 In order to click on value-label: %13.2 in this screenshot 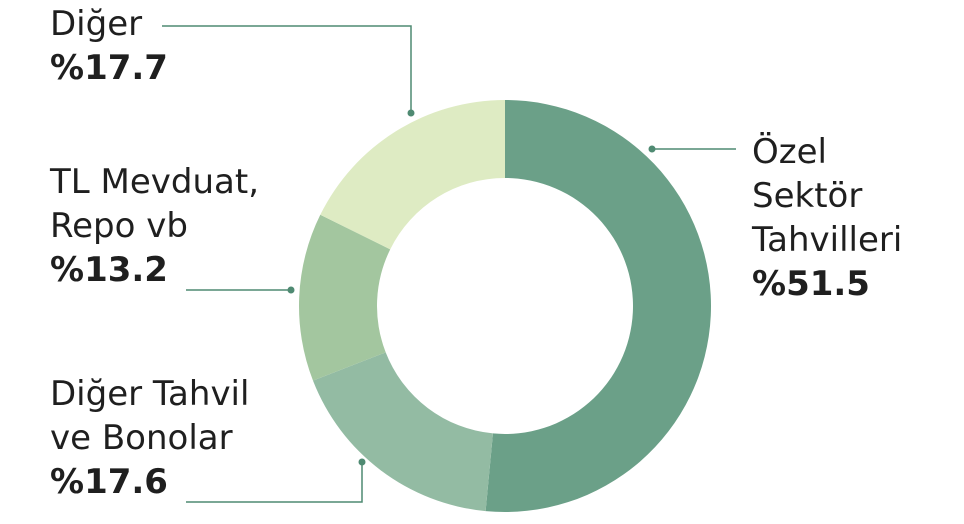, I will do `click(109, 270)`.